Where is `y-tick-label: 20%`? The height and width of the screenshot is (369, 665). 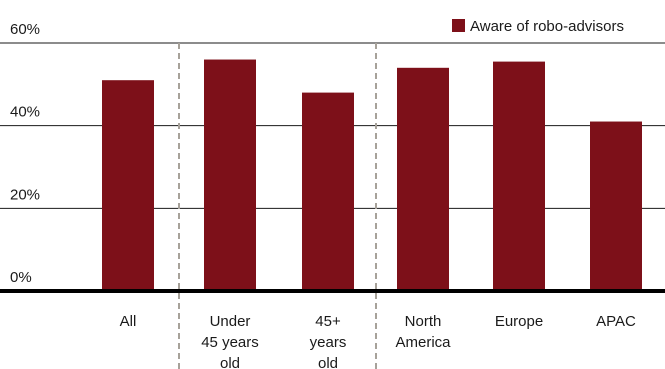 y-tick-label: 20% is located at coordinates (25, 194).